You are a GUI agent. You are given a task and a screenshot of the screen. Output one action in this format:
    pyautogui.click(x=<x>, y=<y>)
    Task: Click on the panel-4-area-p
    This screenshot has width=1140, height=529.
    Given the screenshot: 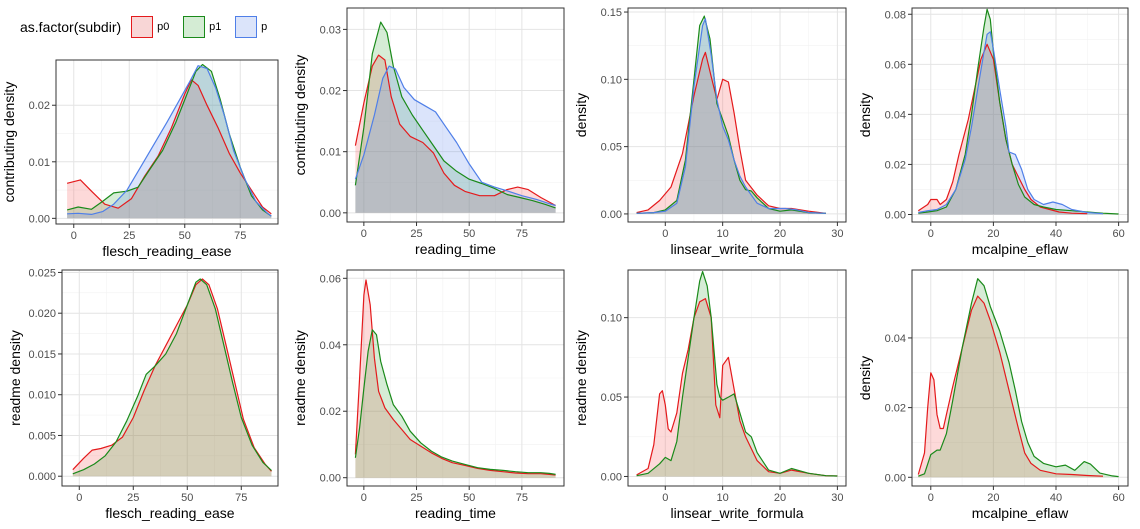 What is the action you would take?
    pyautogui.click(x=1010, y=123)
    